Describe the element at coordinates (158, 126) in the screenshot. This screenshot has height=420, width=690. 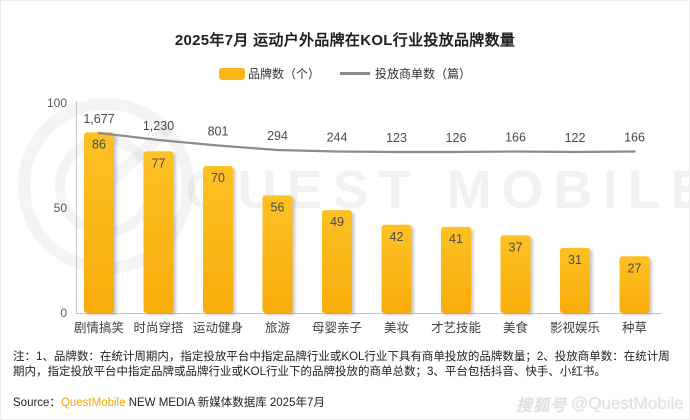
I see `line-value-label: 1,230` at that location.